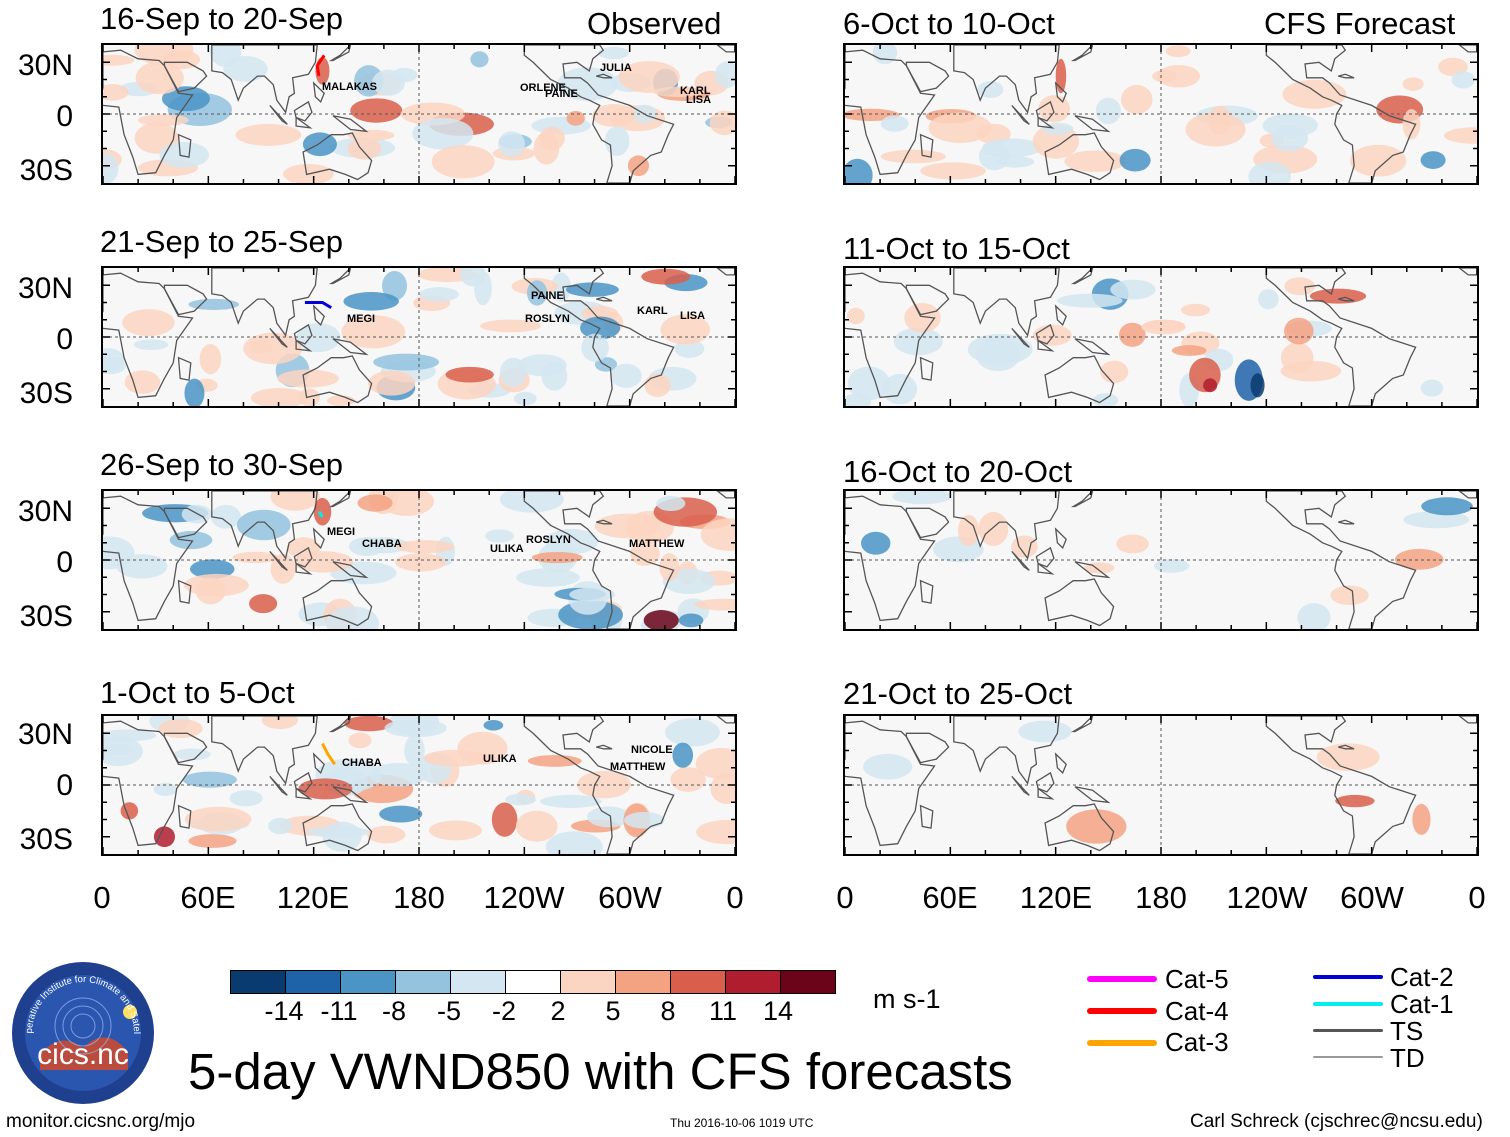 The height and width of the screenshot is (1137, 1510). I want to click on legend-label: Cat-1, so click(1422, 1004).